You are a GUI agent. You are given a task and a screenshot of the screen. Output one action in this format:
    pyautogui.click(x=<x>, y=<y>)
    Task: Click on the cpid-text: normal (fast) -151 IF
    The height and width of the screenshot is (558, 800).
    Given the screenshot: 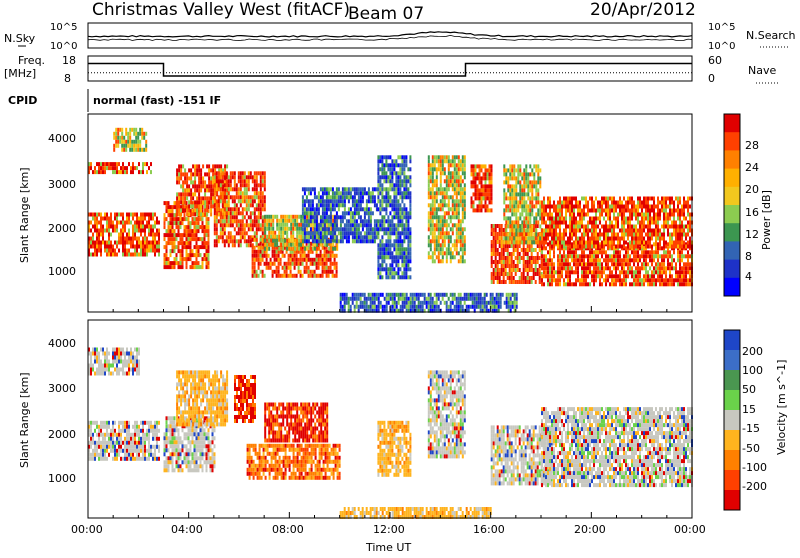 What is the action you would take?
    pyautogui.click(x=157, y=100)
    